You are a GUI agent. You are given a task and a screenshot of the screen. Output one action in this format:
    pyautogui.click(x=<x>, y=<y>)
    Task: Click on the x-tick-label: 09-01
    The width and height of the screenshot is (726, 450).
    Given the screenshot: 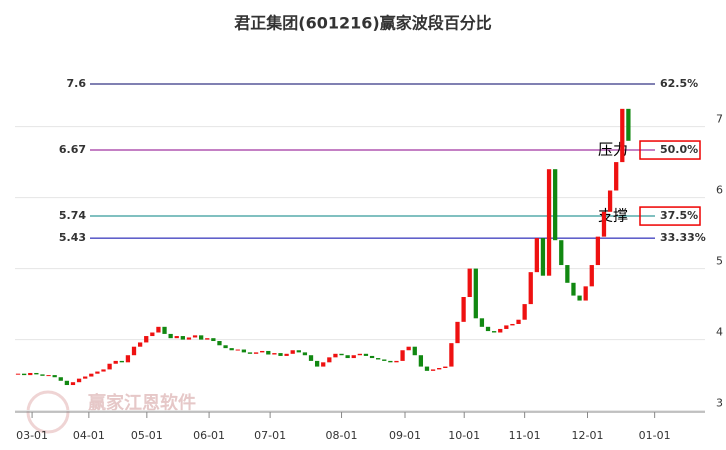 What is the action you would take?
    pyautogui.click(x=405, y=435)
    